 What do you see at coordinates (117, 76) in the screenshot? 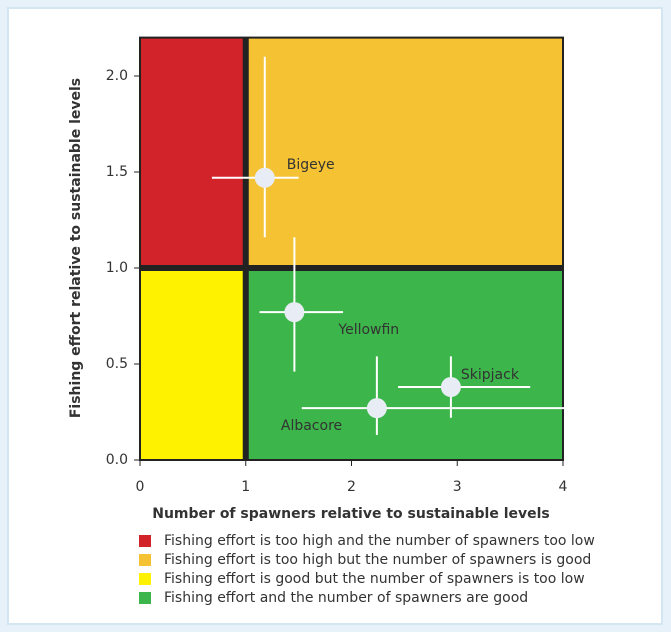
I see `y-tick-label: 2.0` at bounding box center [117, 76].